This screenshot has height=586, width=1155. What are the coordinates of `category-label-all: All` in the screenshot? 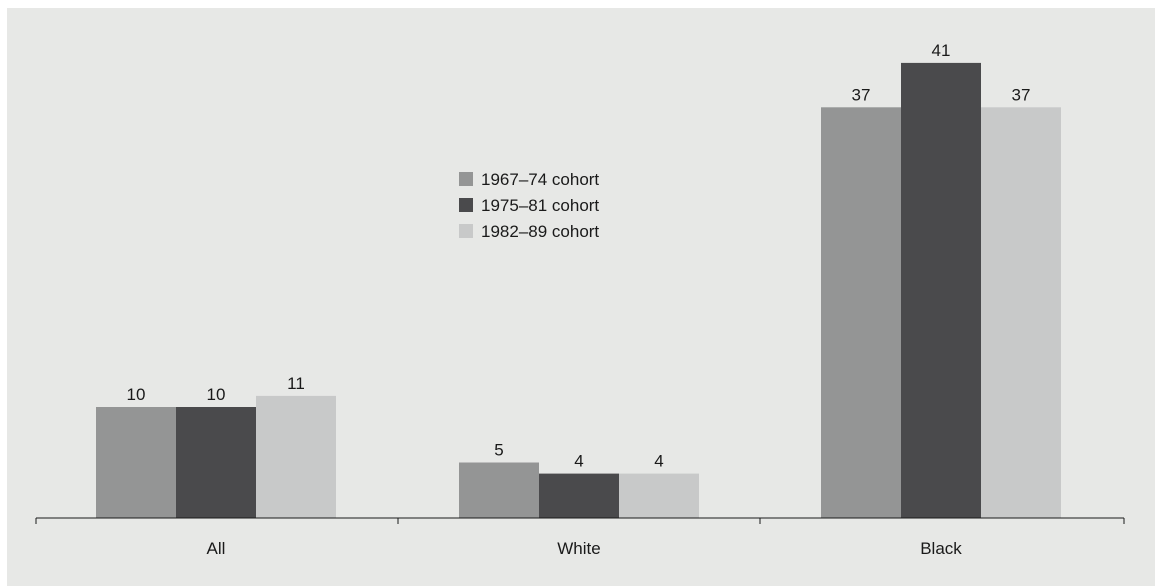 It's located at (216, 548).